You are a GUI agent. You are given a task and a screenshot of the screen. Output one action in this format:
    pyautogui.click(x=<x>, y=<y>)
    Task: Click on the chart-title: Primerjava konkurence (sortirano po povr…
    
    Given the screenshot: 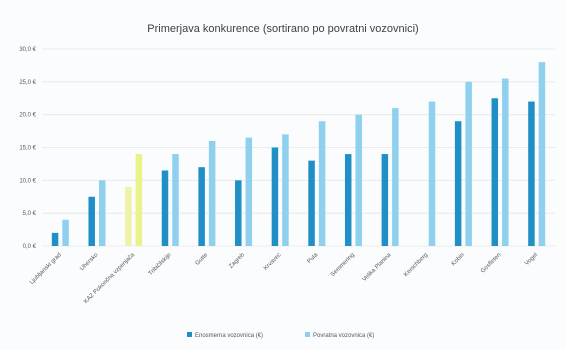 What is the action you would take?
    pyautogui.click(x=282, y=29)
    